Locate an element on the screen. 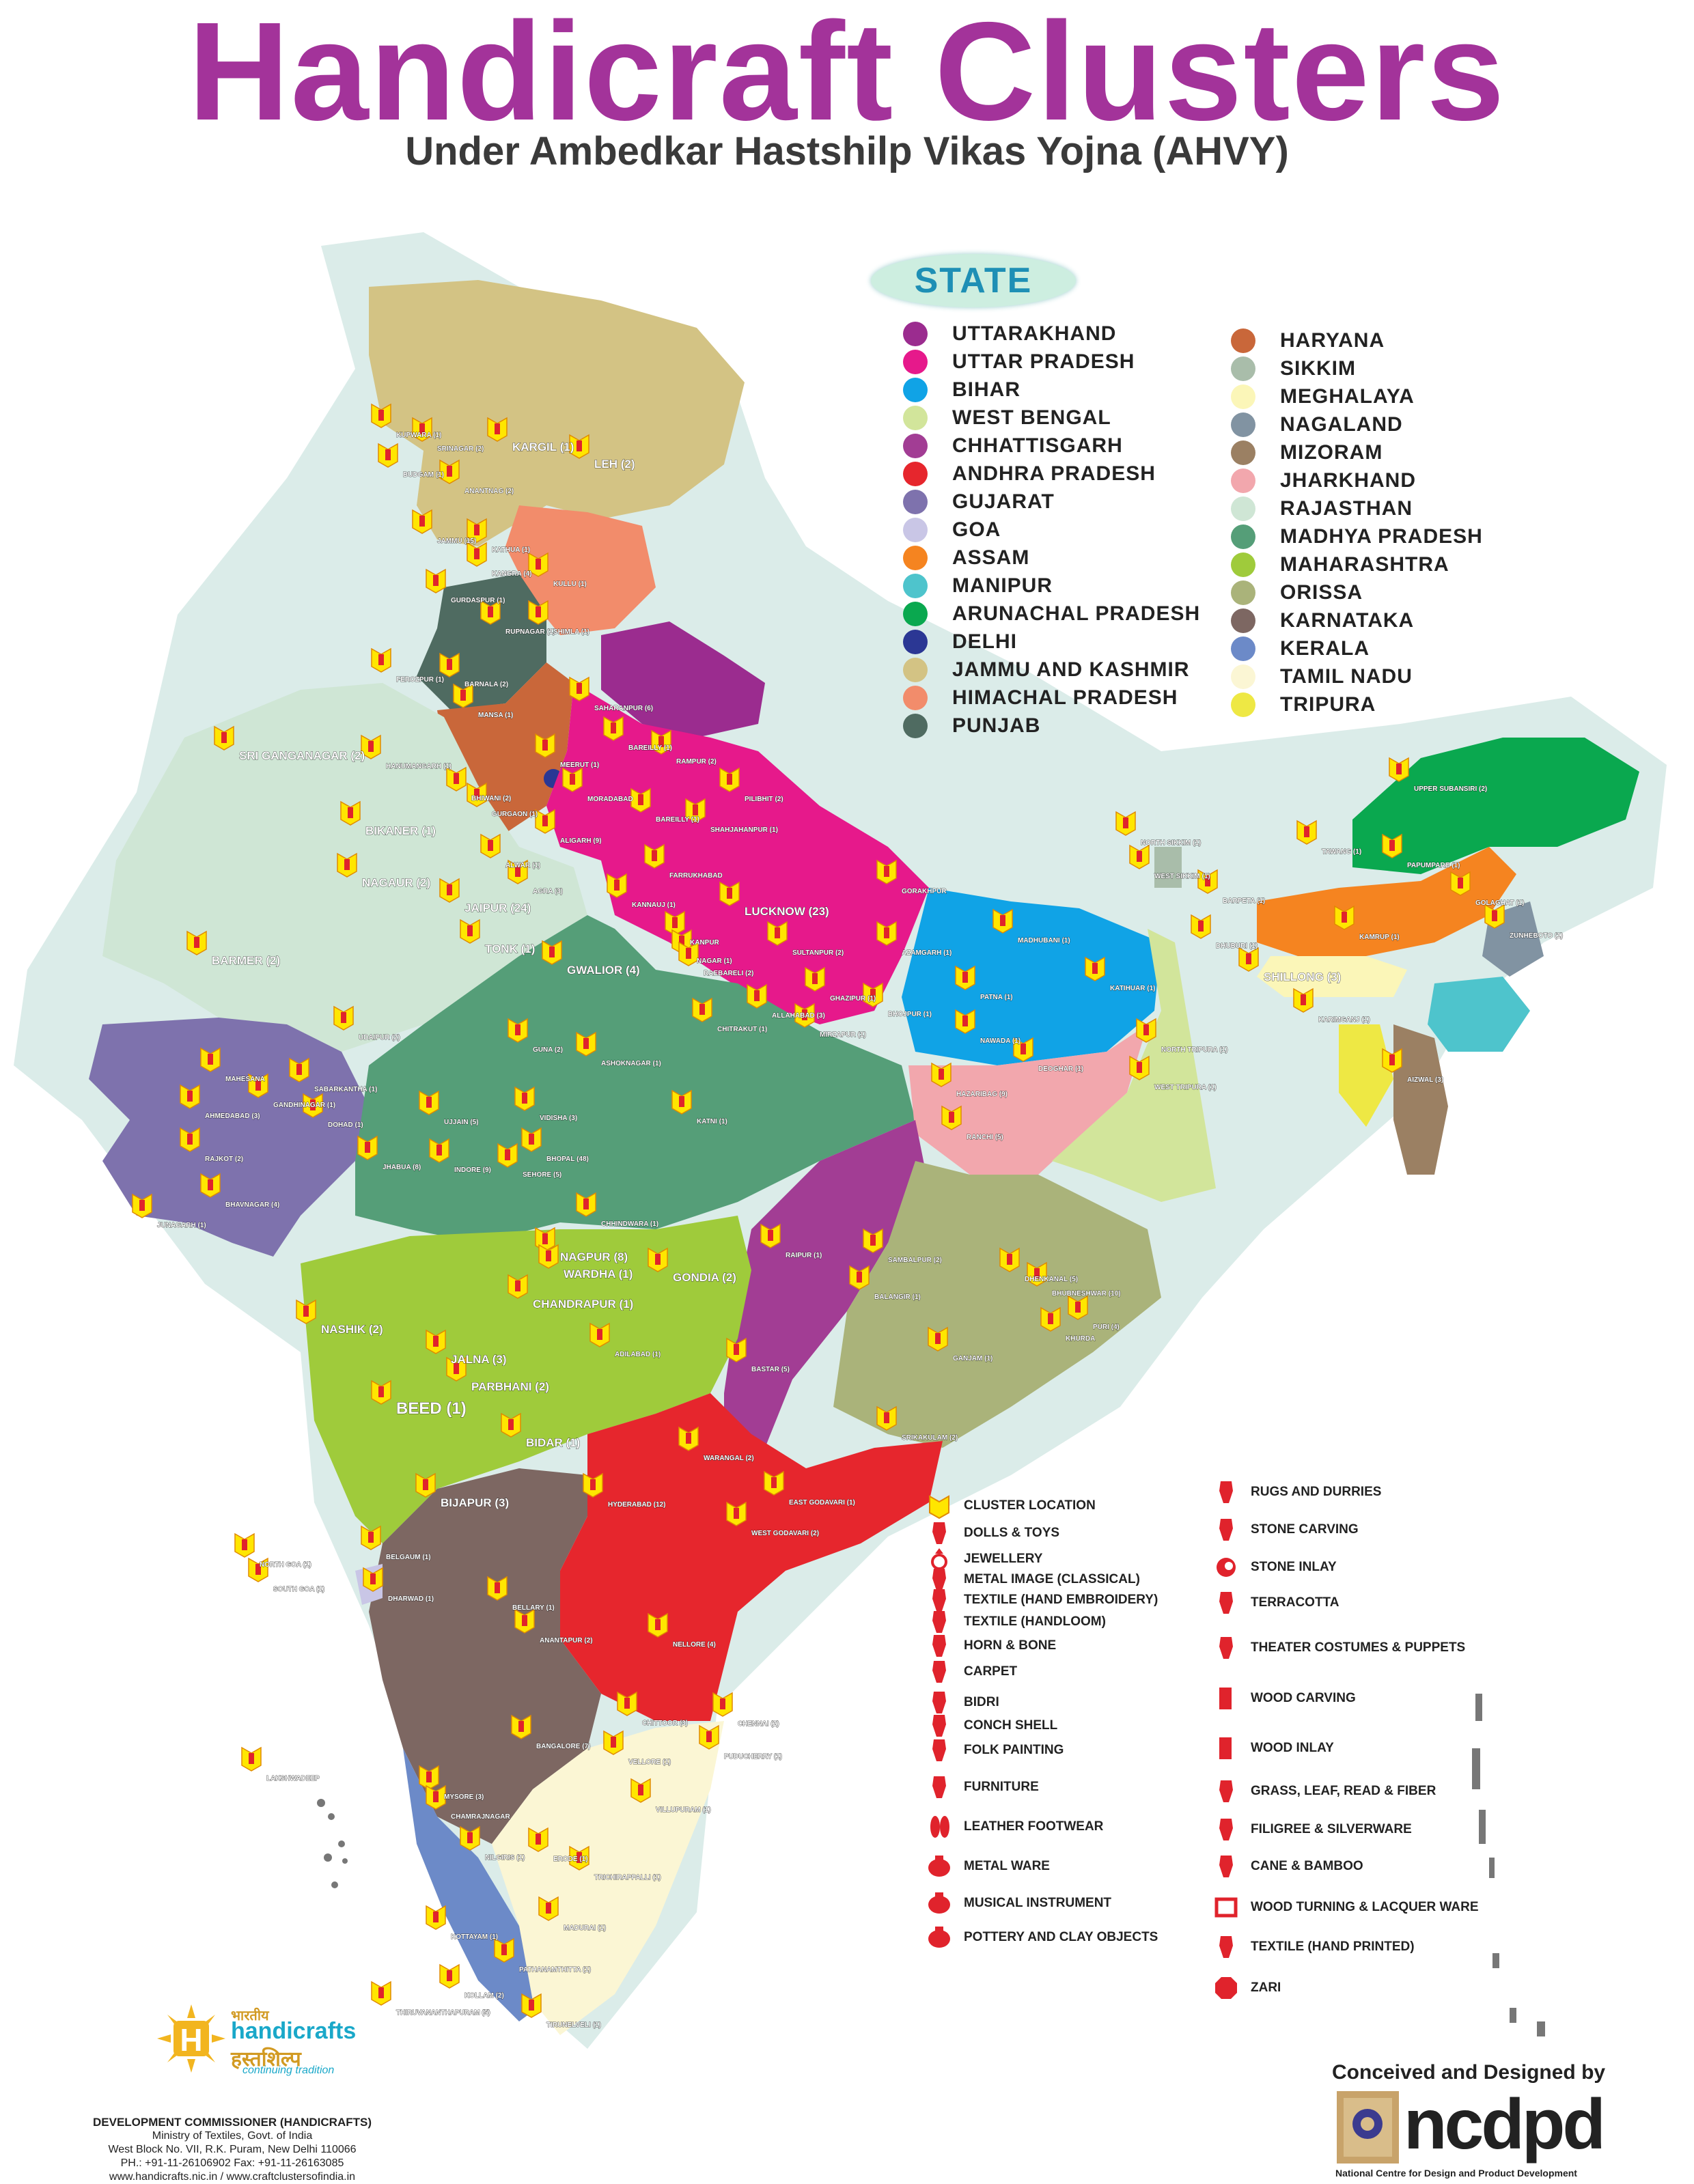 The height and width of the screenshot is (2184, 1694). place-label: WEST SIKKIM (1) is located at coordinates (1182, 876).